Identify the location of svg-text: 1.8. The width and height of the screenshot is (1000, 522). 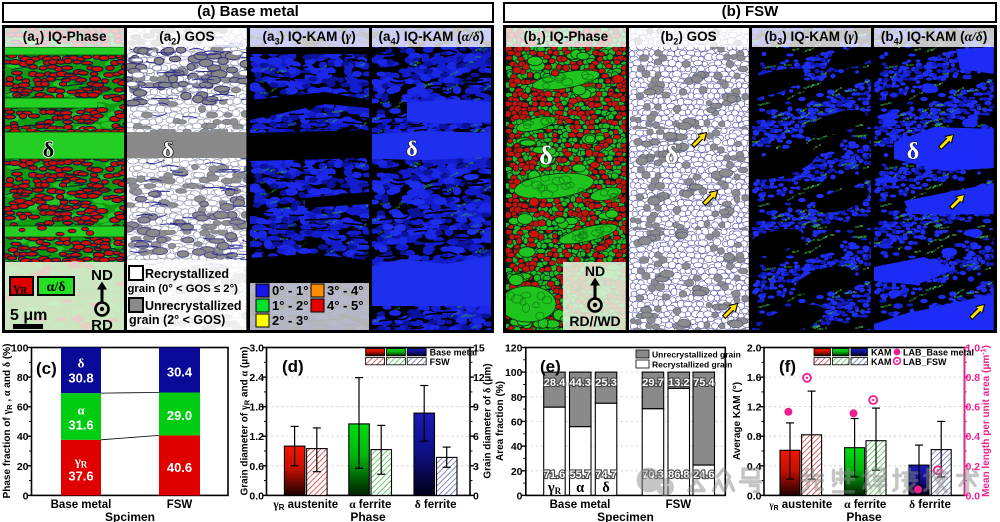
(256, 408).